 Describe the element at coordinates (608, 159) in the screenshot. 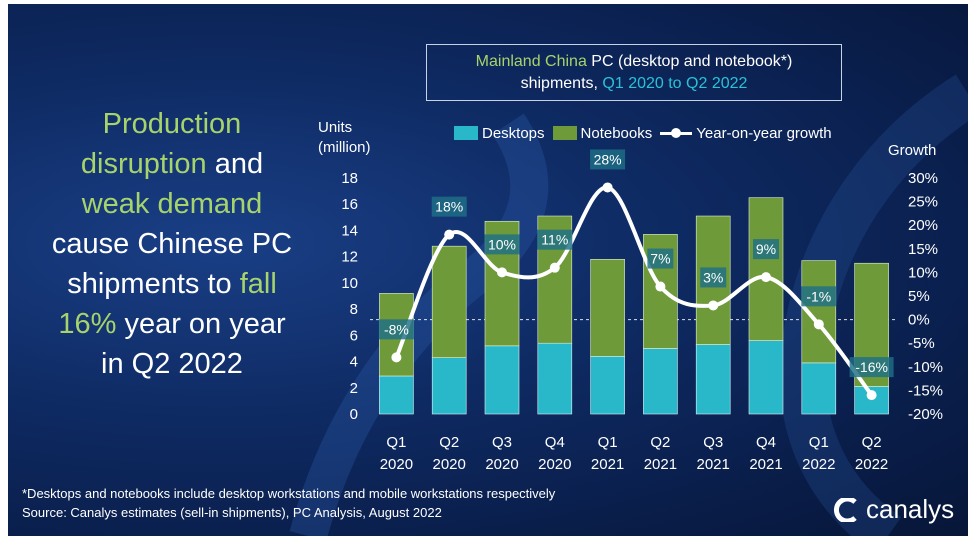

I see `growth-data-label: 28%` at that location.